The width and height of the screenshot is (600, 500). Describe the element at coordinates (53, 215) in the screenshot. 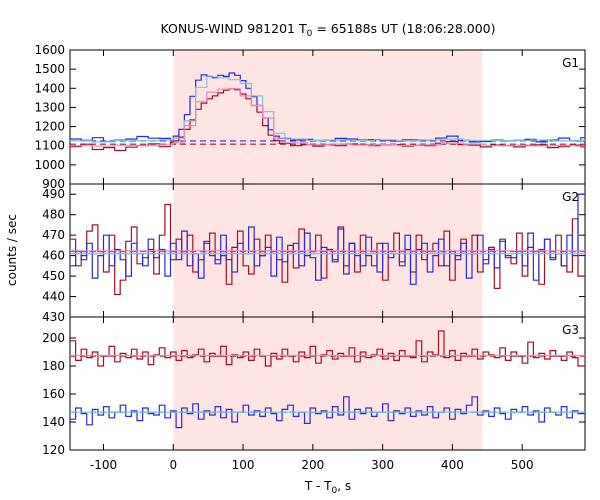

I see `y-tick-label: 480` at that location.